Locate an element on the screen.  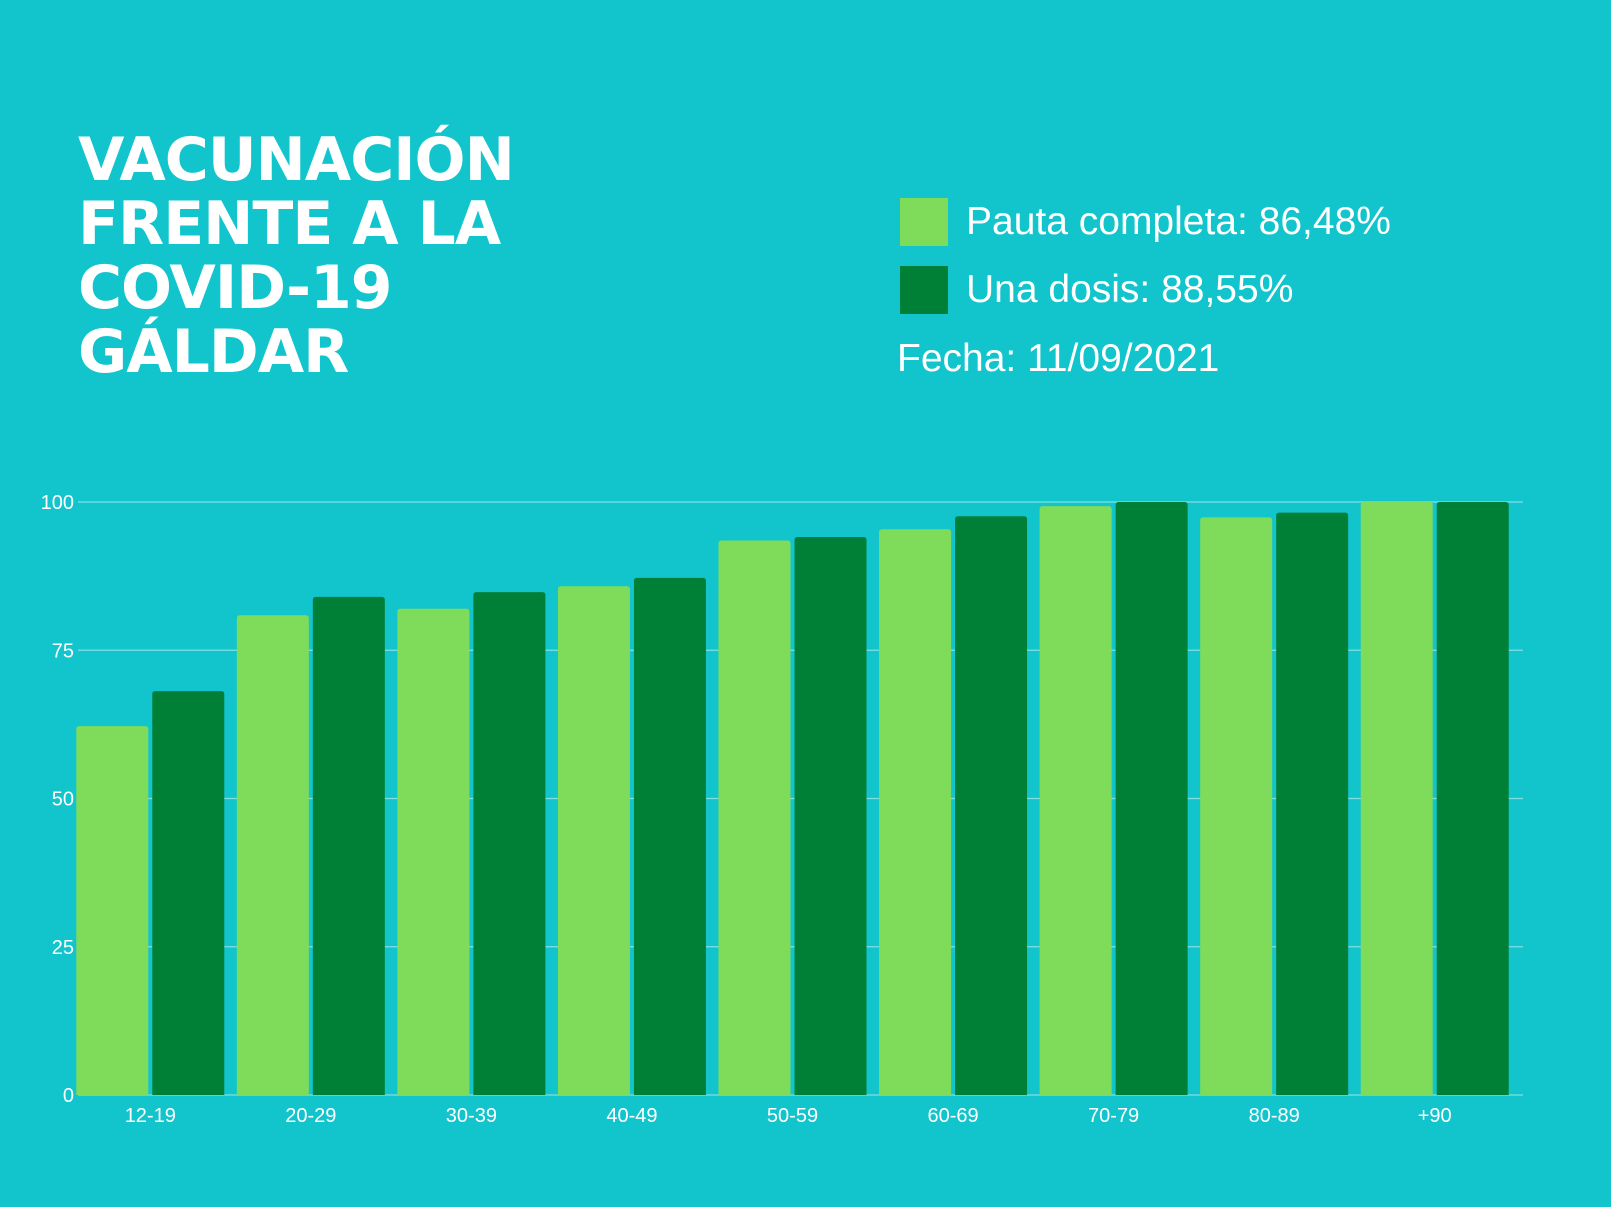
x-tick-label: 30-39 is located at coordinates (471, 1116).